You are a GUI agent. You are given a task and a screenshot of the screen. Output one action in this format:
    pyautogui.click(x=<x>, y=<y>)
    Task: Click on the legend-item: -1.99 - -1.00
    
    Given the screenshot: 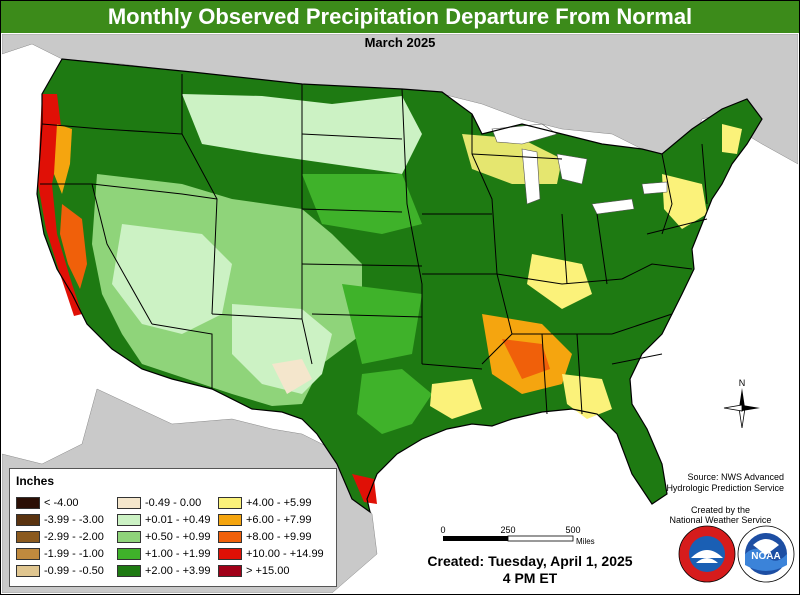 What is the action you would take?
    pyautogui.click(x=60, y=554)
    